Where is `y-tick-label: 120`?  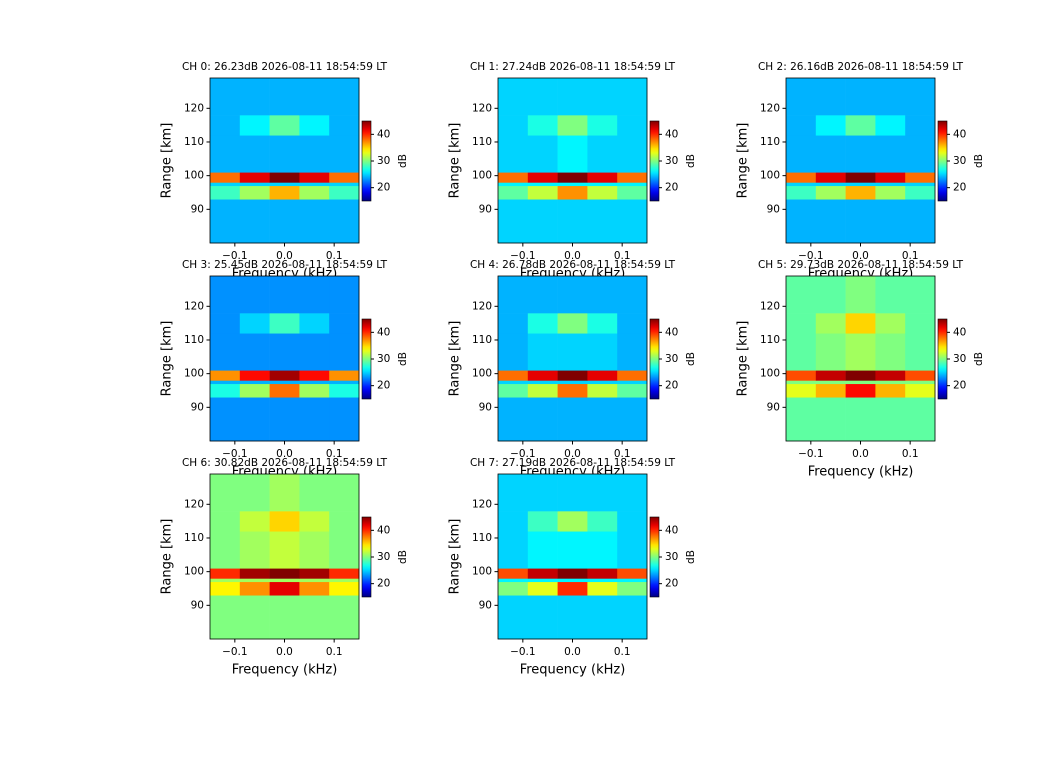
y-tick-label: 120 is located at coordinates (482, 108).